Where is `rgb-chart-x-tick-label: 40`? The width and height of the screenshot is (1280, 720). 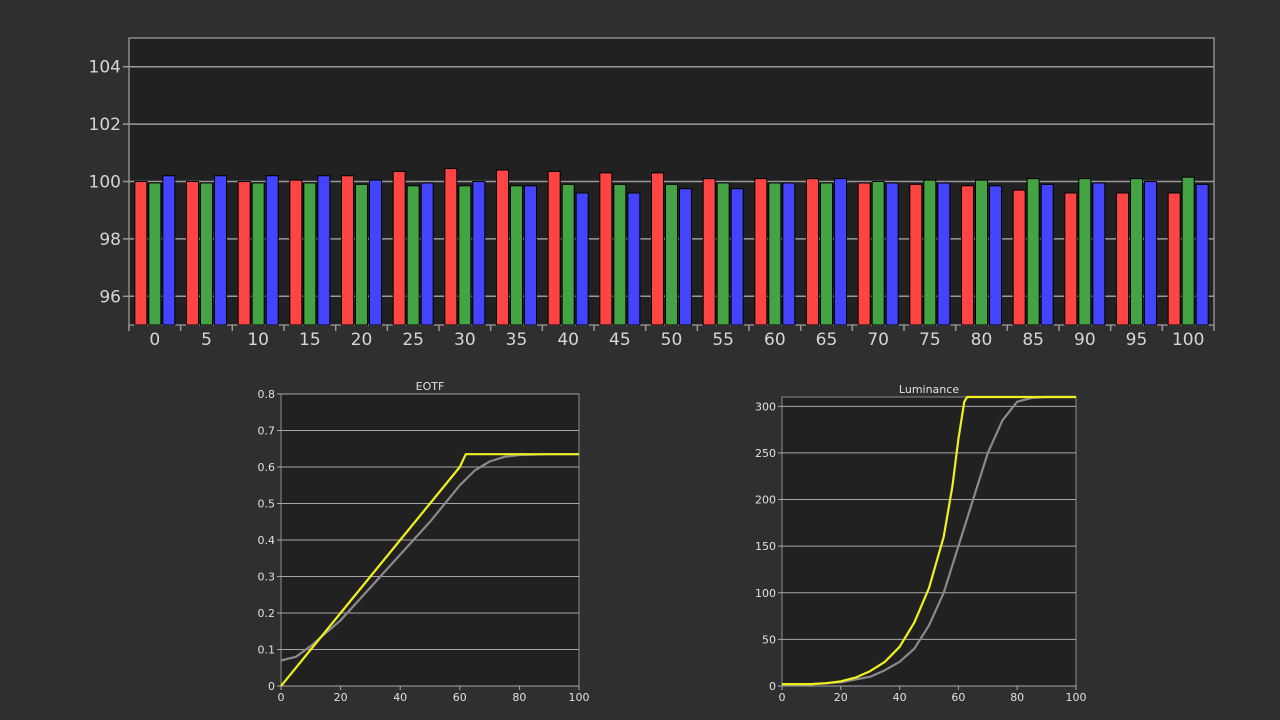
rgb-chart-x-tick-label: 40 is located at coordinates (568, 340).